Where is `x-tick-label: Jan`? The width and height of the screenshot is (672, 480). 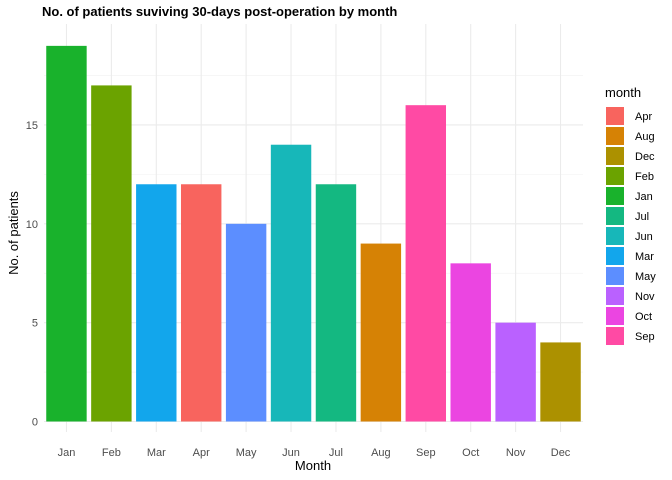 x-tick-label: Jan is located at coordinates (67, 453).